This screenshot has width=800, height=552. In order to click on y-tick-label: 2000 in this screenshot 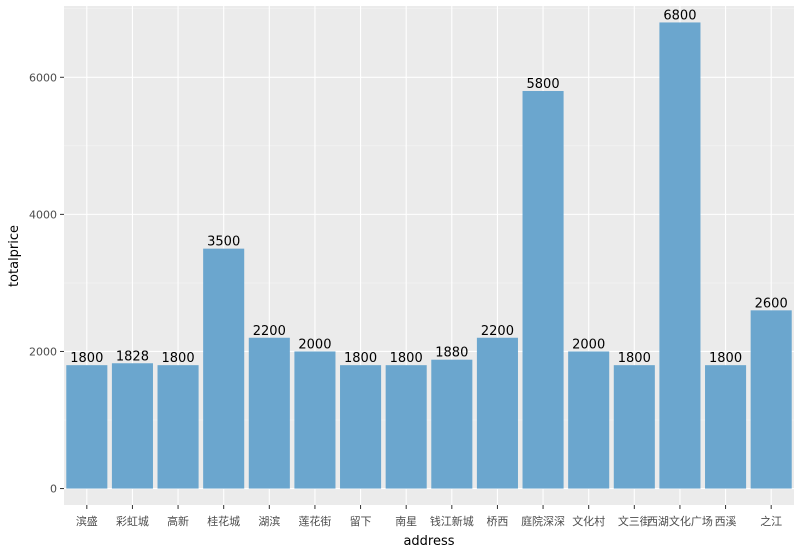, I will do `click(43, 351)`.